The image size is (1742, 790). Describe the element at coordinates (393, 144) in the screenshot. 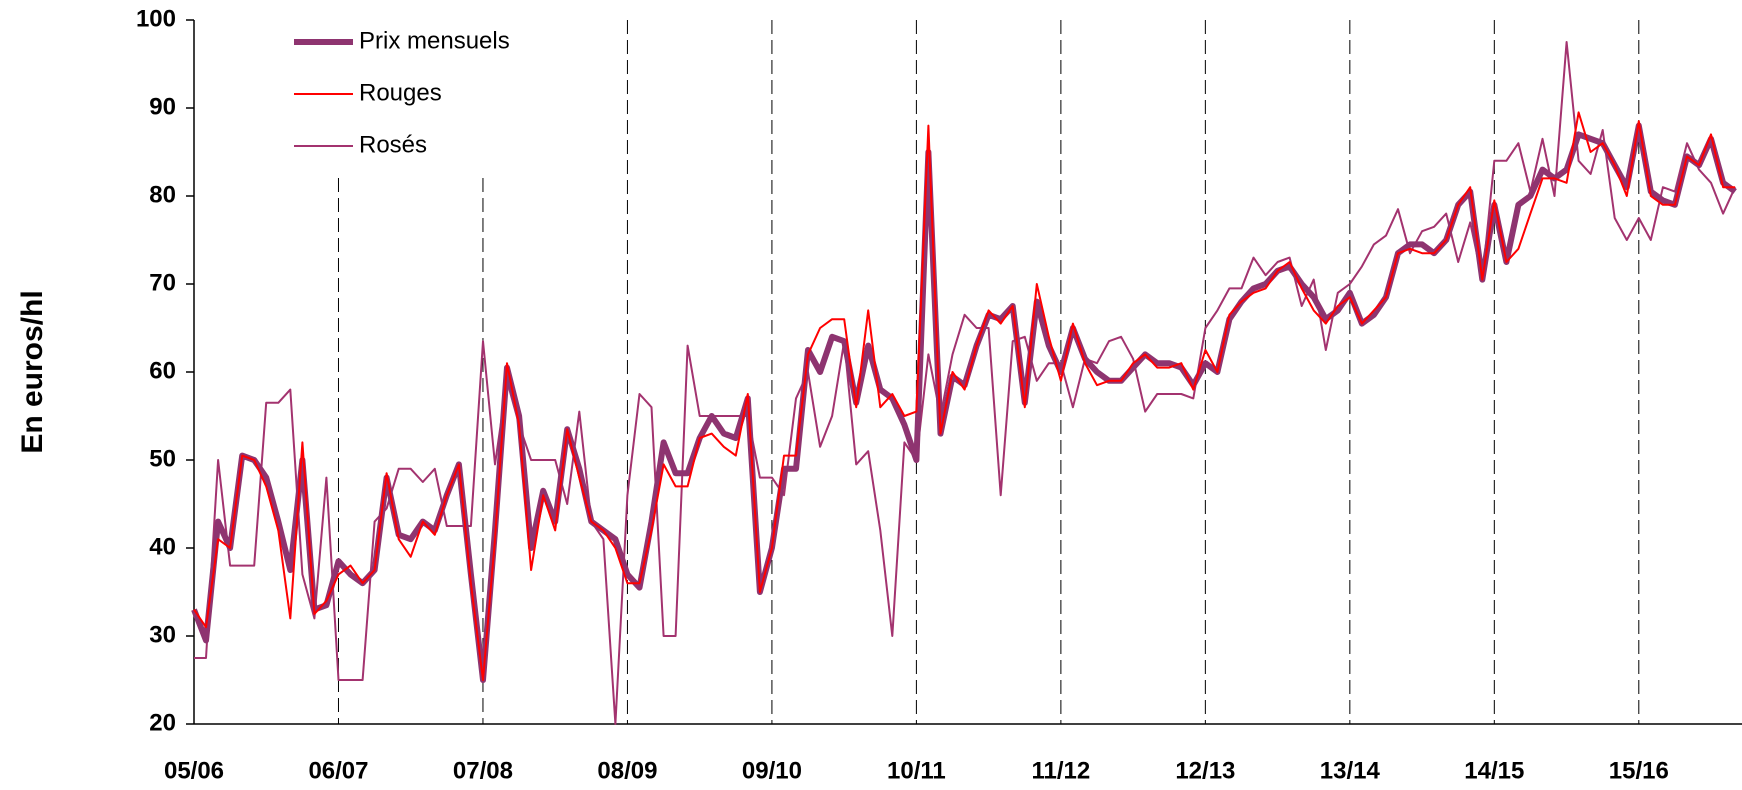

I see `legend-label: Rosés` at that location.